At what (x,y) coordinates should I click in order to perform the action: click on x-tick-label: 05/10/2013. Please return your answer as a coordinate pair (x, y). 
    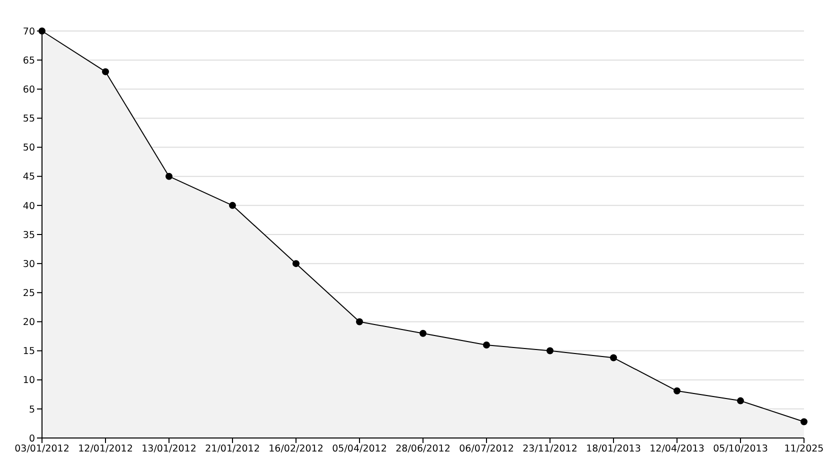
    Looking at the image, I should click on (740, 449).